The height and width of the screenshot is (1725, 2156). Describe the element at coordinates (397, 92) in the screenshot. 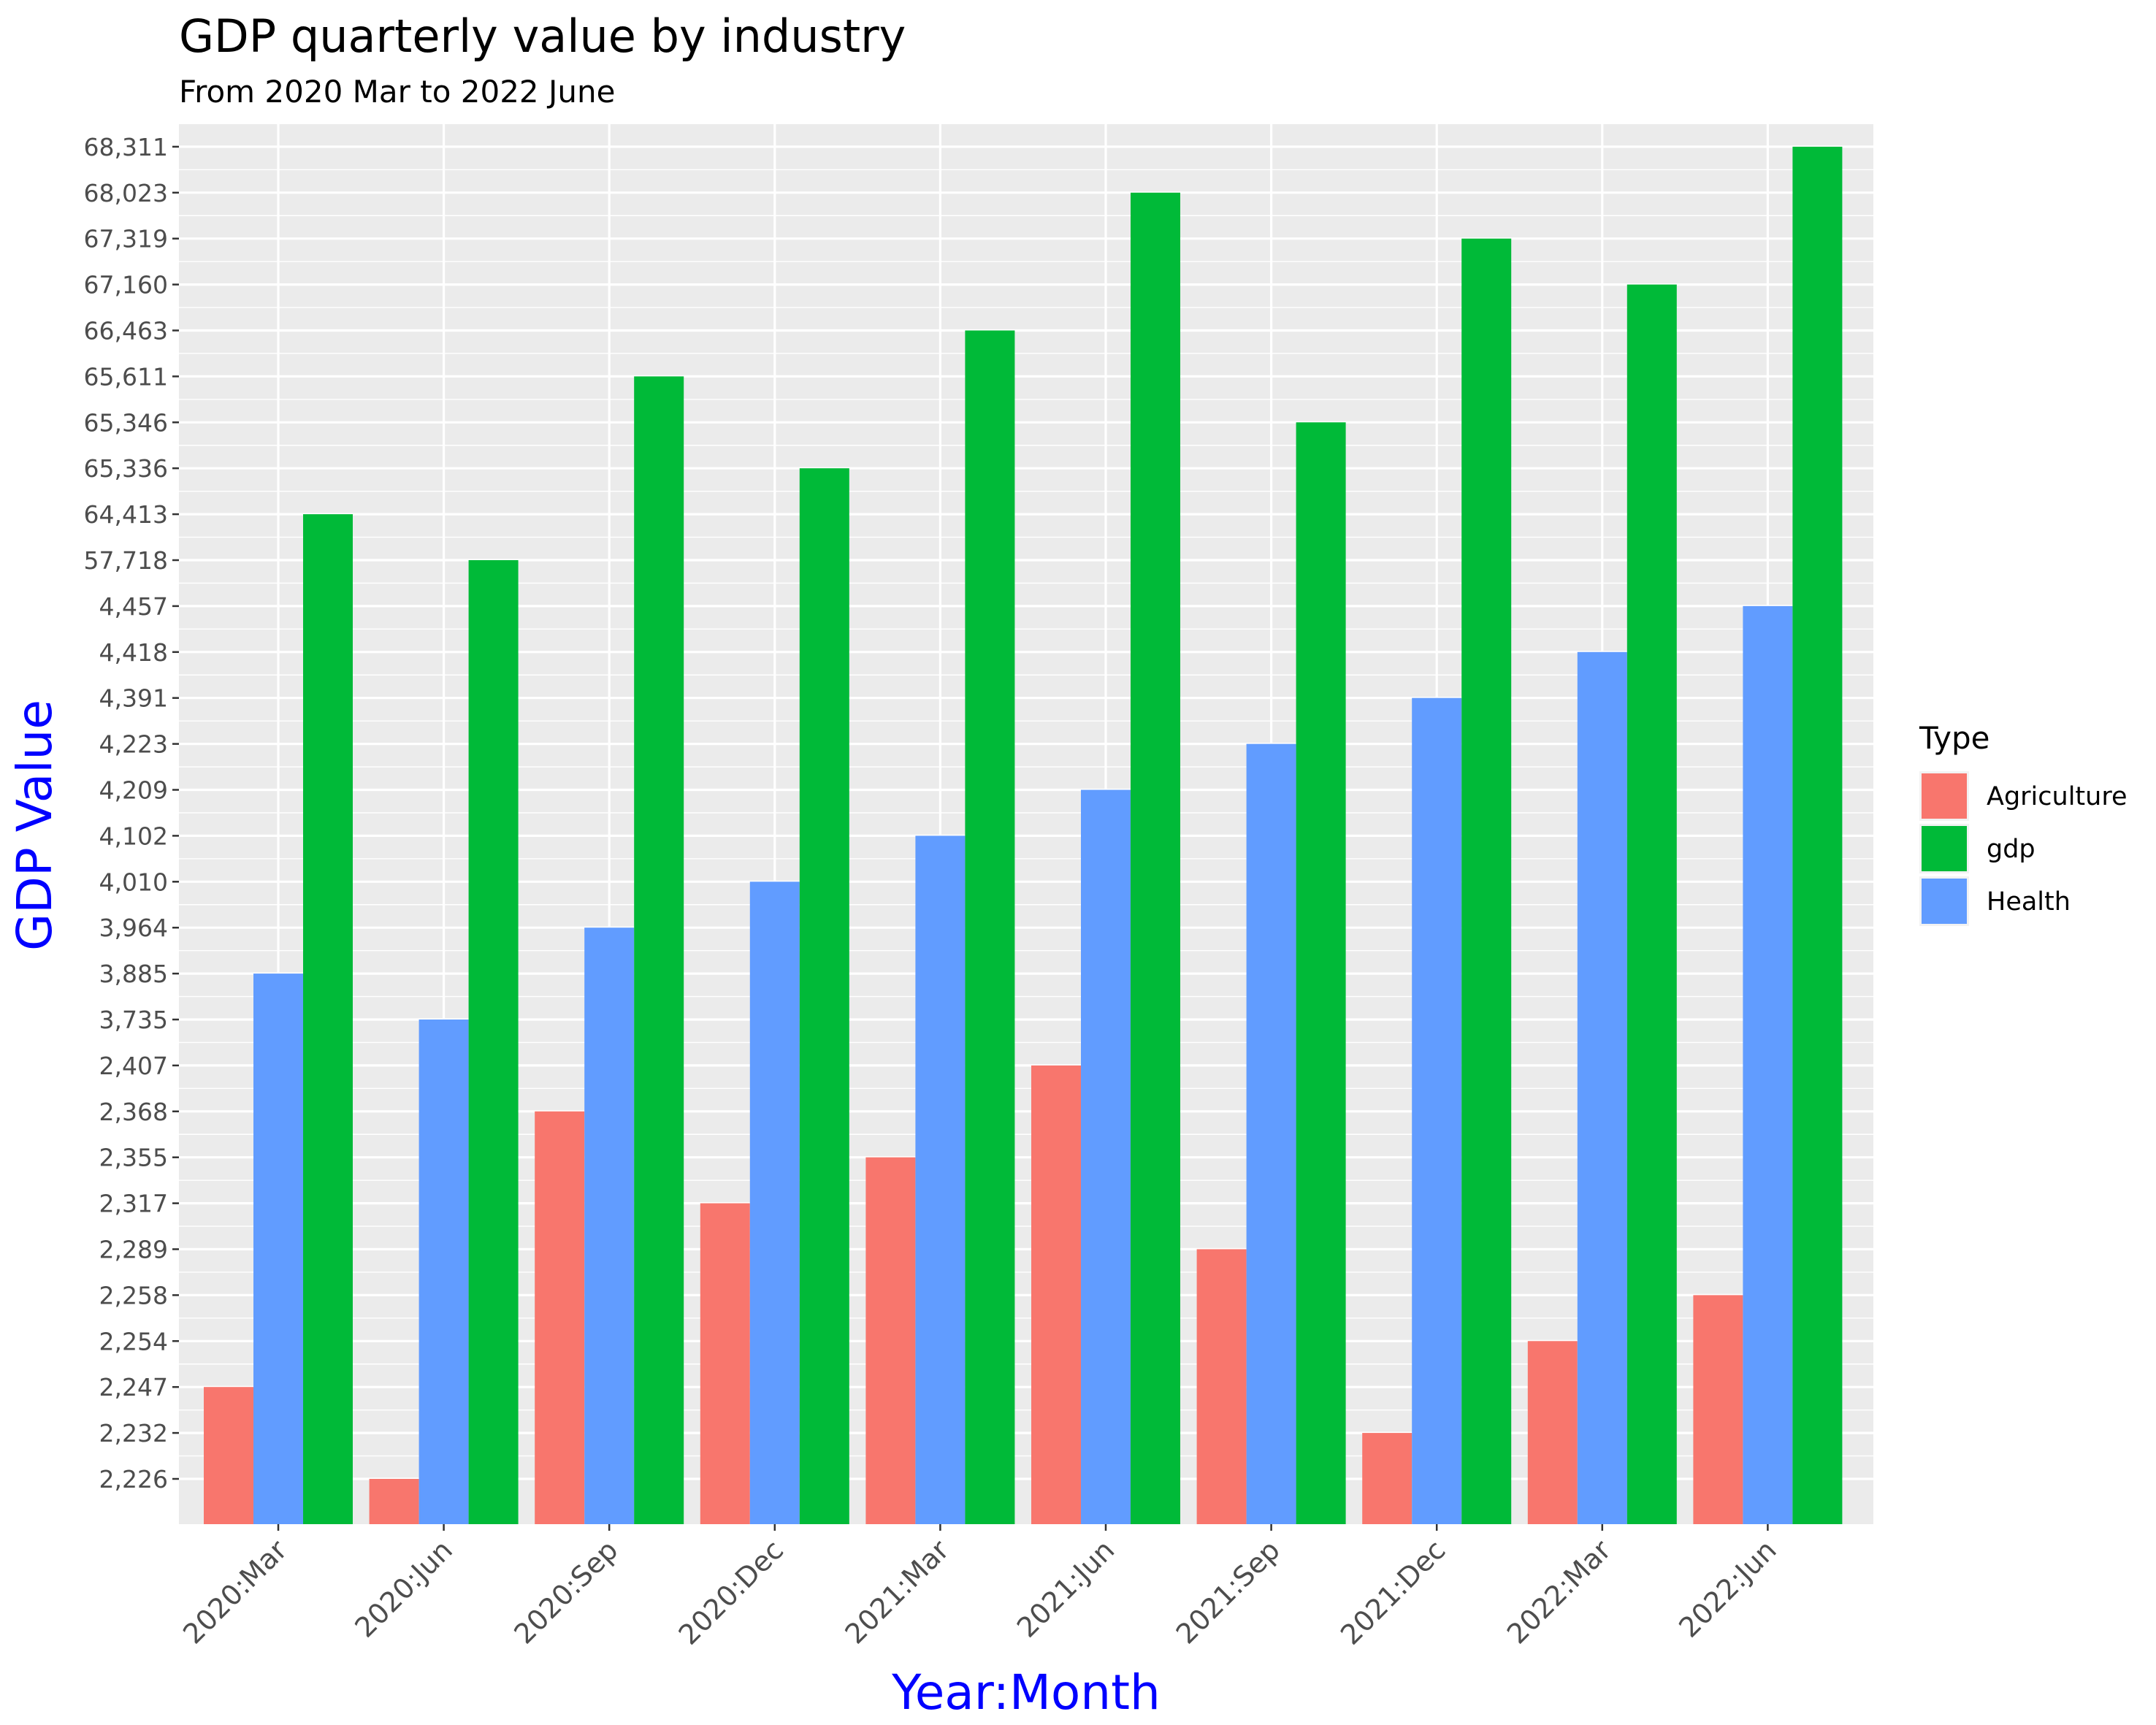

I see `chart-subtitle: From 2020 Mar to 2022 June` at that location.